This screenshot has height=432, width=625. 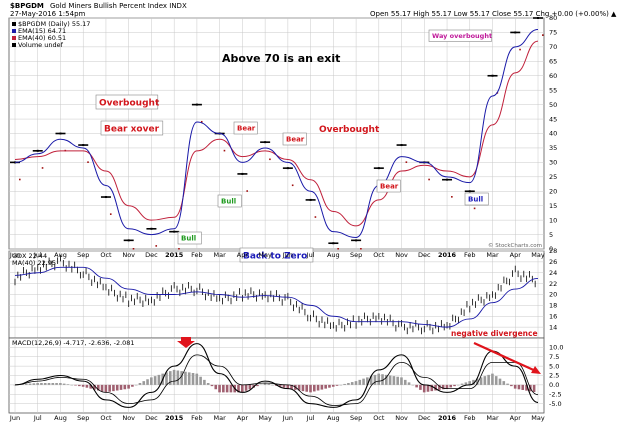 What do you see at coordinates (553, 177) in the screenshot?
I see `y-tick-label: 25` at bounding box center [553, 177].